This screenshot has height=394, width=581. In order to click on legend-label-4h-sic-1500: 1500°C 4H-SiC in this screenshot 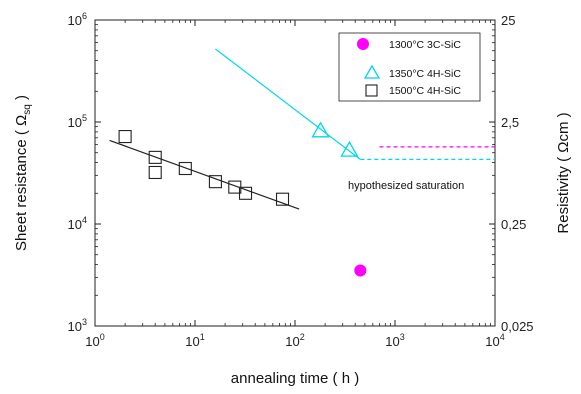, I will do `click(425, 91)`.